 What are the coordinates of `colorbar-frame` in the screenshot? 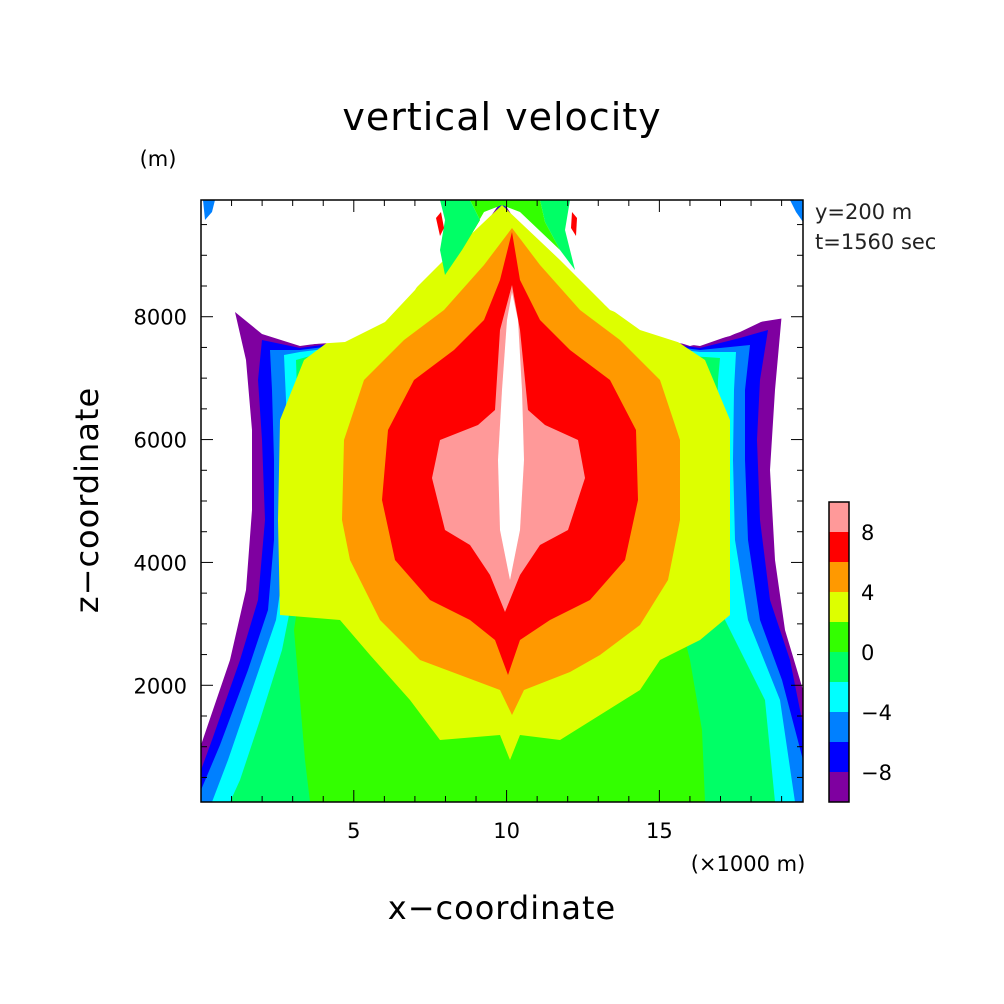 It's located at (839, 652).